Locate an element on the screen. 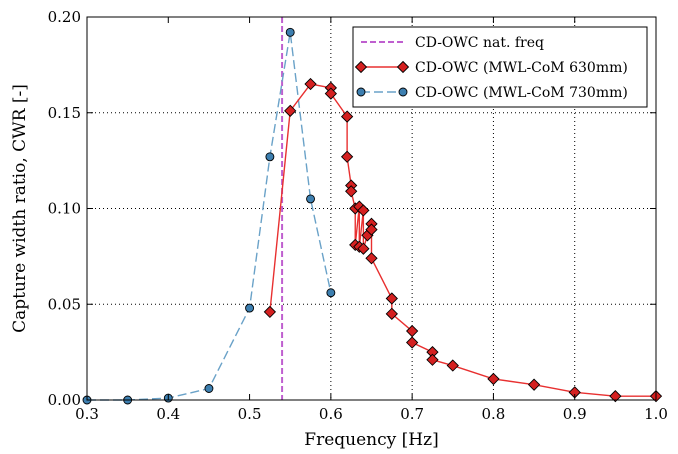 Image resolution: width=678 pixels, height=454 pixels. y-tick-label: 0.00 is located at coordinates (64, 400).